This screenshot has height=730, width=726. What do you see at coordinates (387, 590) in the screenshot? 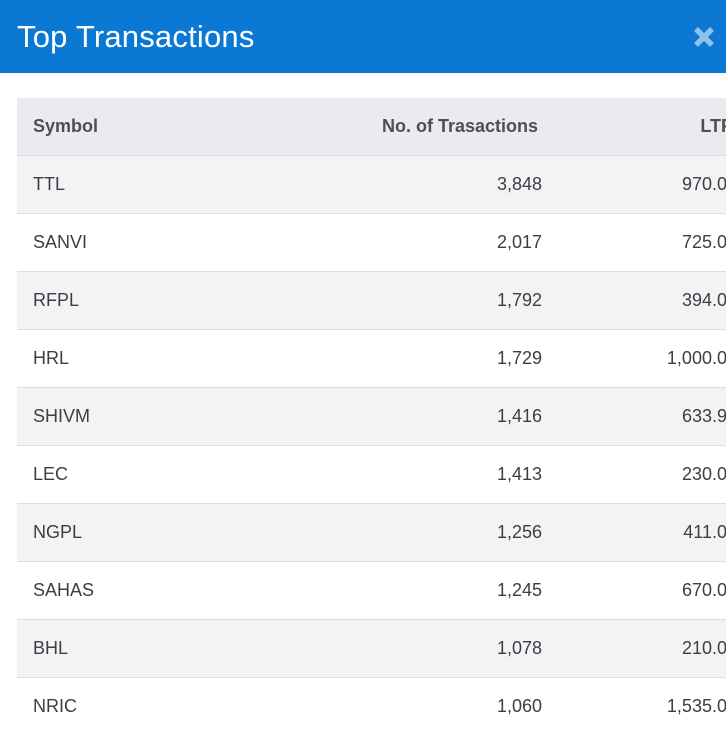
I see `cell-transactions: 1,245` at bounding box center [387, 590].